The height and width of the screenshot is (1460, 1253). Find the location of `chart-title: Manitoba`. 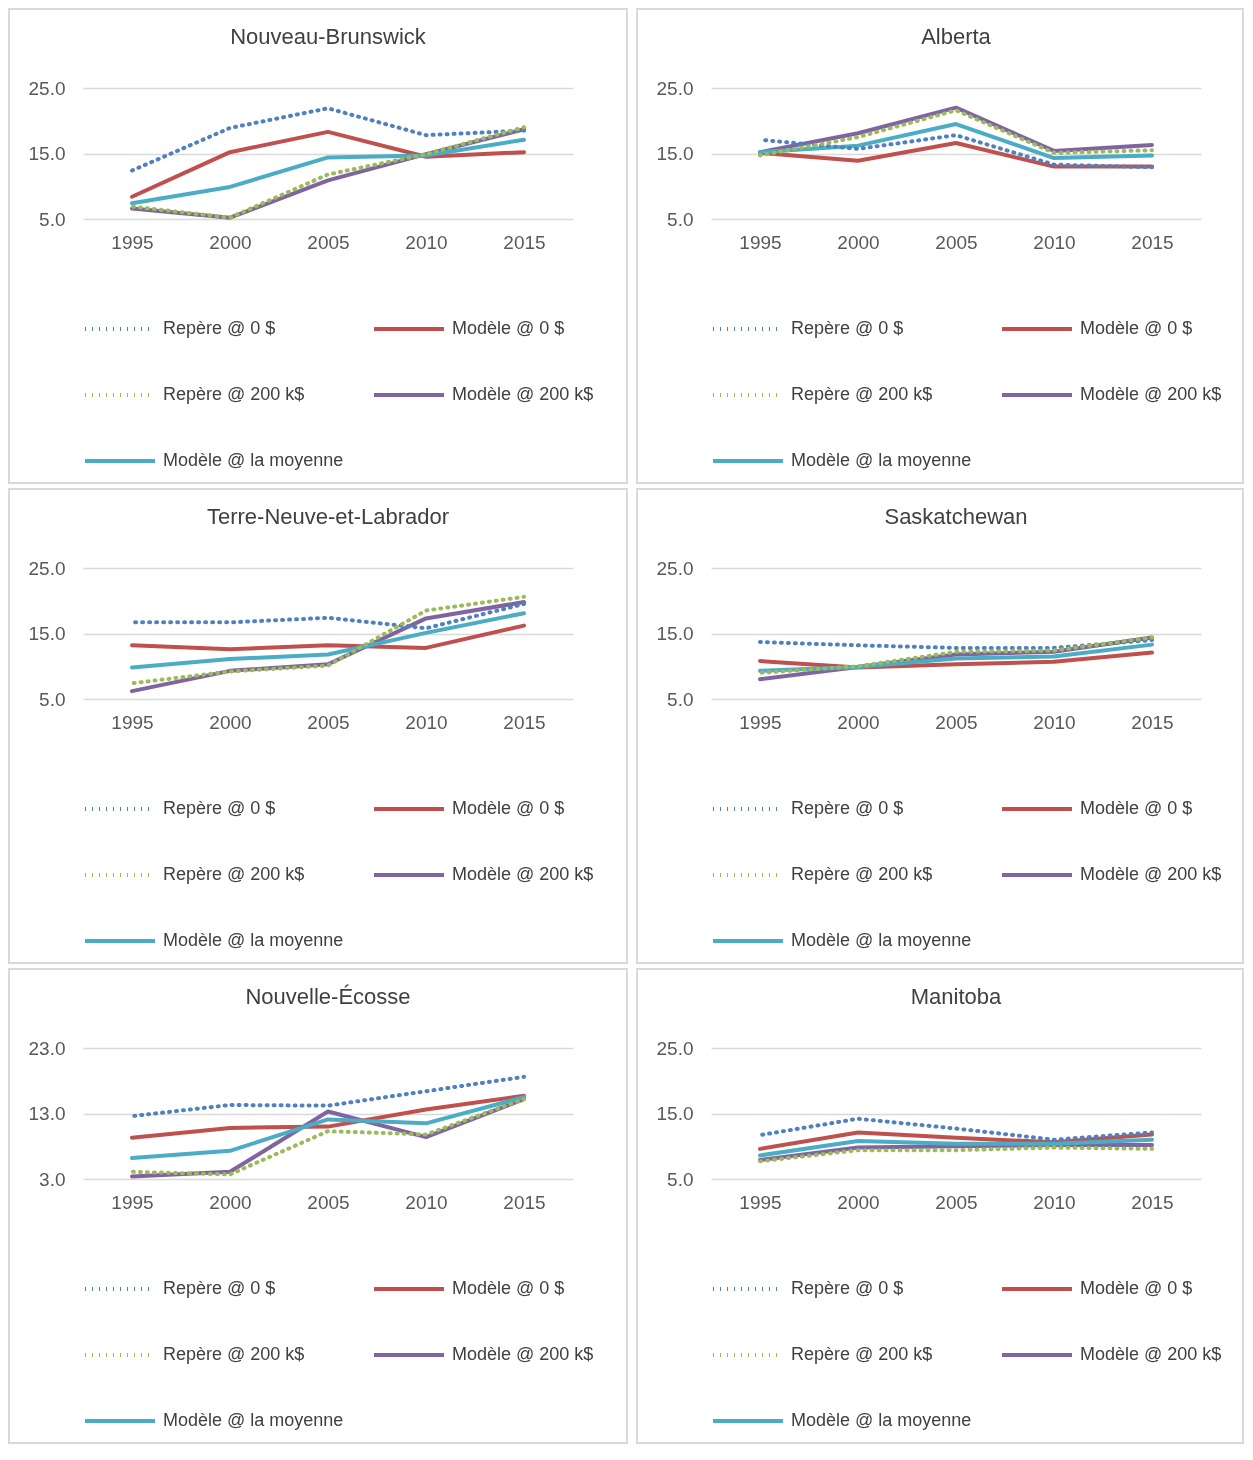

chart-title: Manitoba is located at coordinates (956, 996).